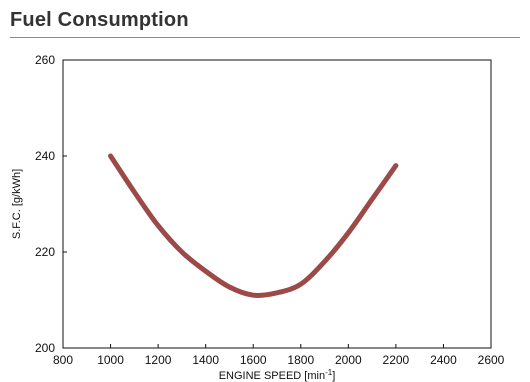 The width and height of the screenshot is (530, 382). What do you see at coordinates (99, 20) in the screenshot?
I see `page-title: Fuel Consumption` at bounding box center [99, 20].